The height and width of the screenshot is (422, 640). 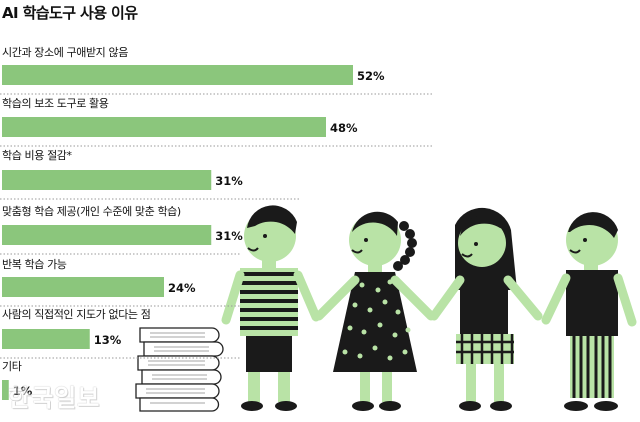 I want to click on category-label: 기타, so click(x=12, y=366).